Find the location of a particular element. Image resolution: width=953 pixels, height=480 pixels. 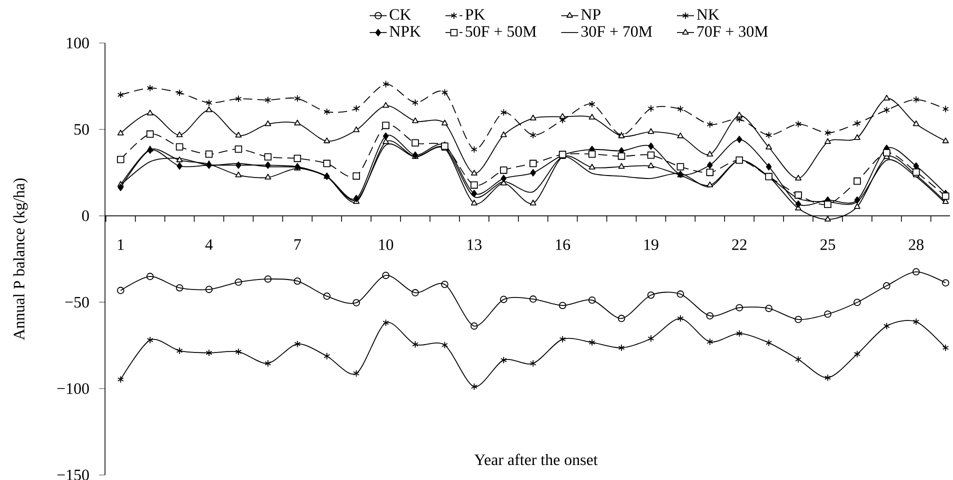

legend-label: 30F + 70M is located at coordinates (616, 31).